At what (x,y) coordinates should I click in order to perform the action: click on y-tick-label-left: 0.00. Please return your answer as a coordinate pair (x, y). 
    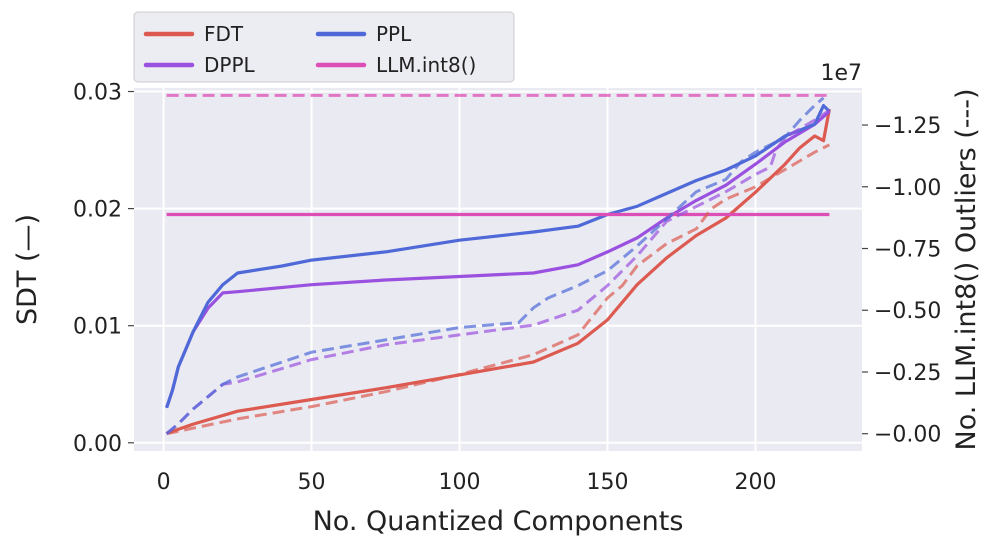
    Looking at the image, I should click on (97, 444).